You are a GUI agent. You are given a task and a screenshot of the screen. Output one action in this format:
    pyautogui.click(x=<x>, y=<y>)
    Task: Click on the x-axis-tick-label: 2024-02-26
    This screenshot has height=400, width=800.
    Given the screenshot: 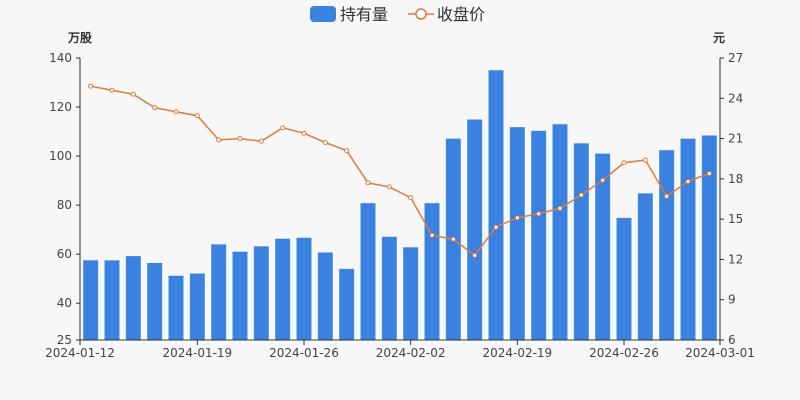 What is the action you would take?
    pyautogui.click(x=624, y=353)
    